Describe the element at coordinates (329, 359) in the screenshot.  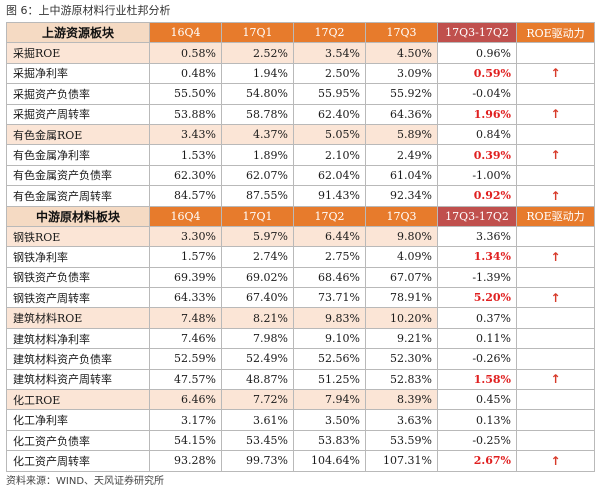
I see `quarter-value: 52.56%` at that location.